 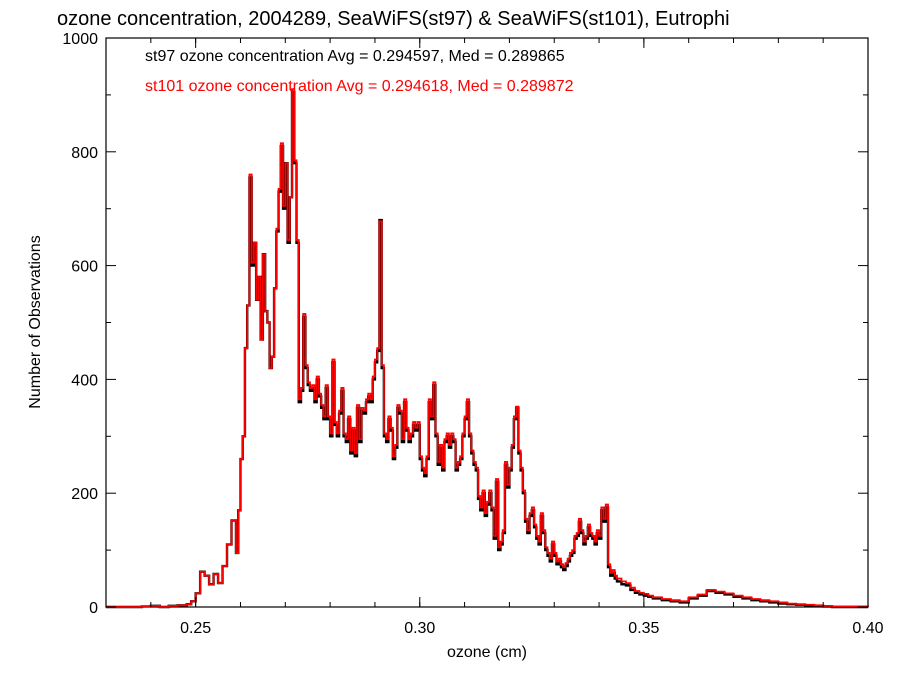 What do you see at coordinates (419, 628) in the screenshot?
I see `x-tick-label: 0.30` at bounding box center [419, 628].